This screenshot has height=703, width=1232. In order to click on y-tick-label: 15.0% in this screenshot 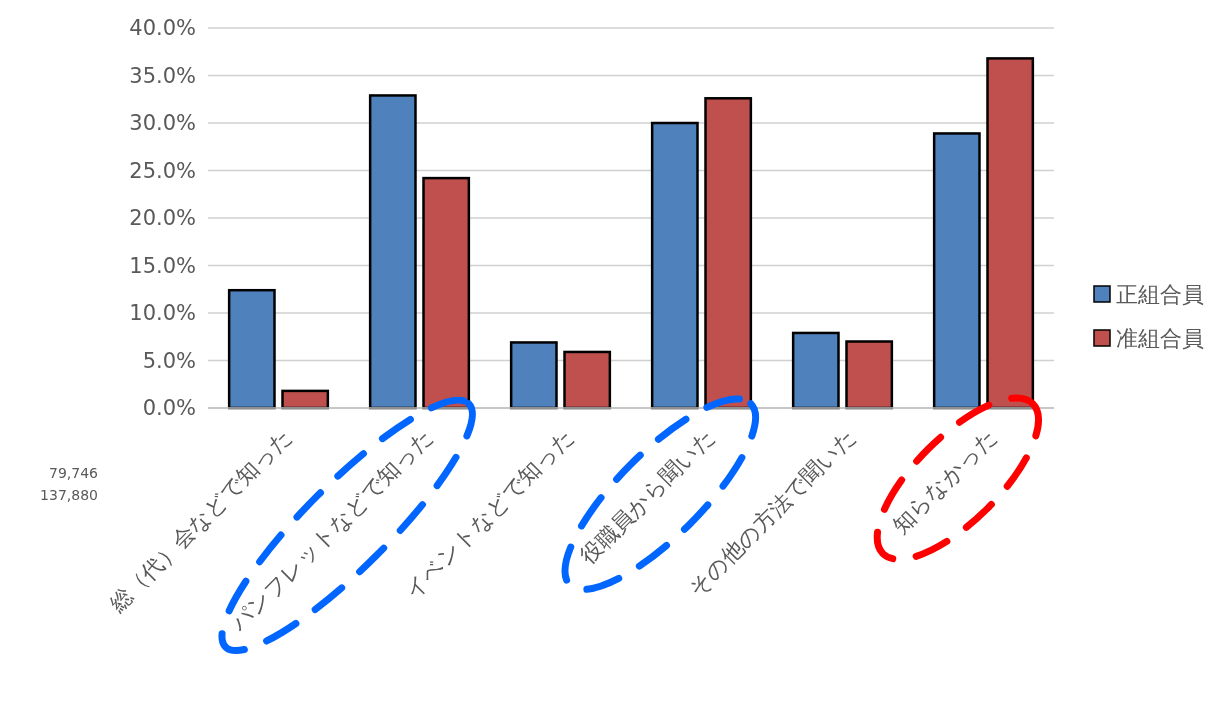, I will do `click(162, 265)`.